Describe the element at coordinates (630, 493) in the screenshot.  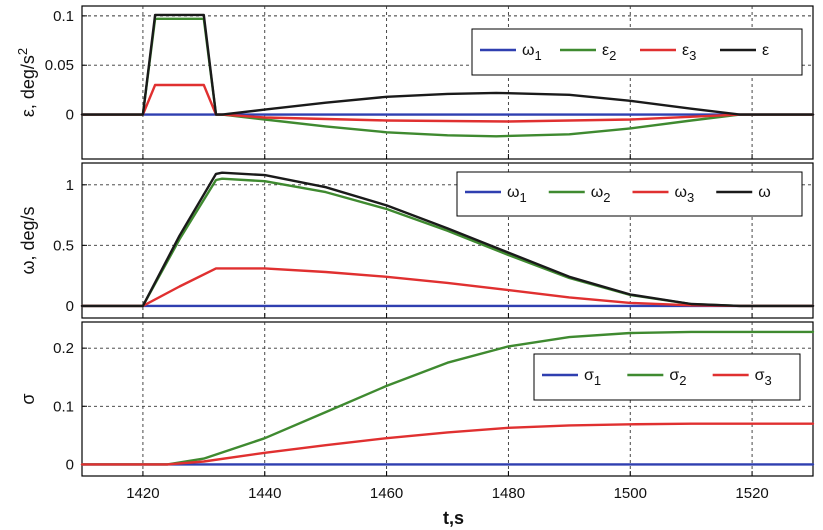
I see `x-tick-label: 1500` at that location.